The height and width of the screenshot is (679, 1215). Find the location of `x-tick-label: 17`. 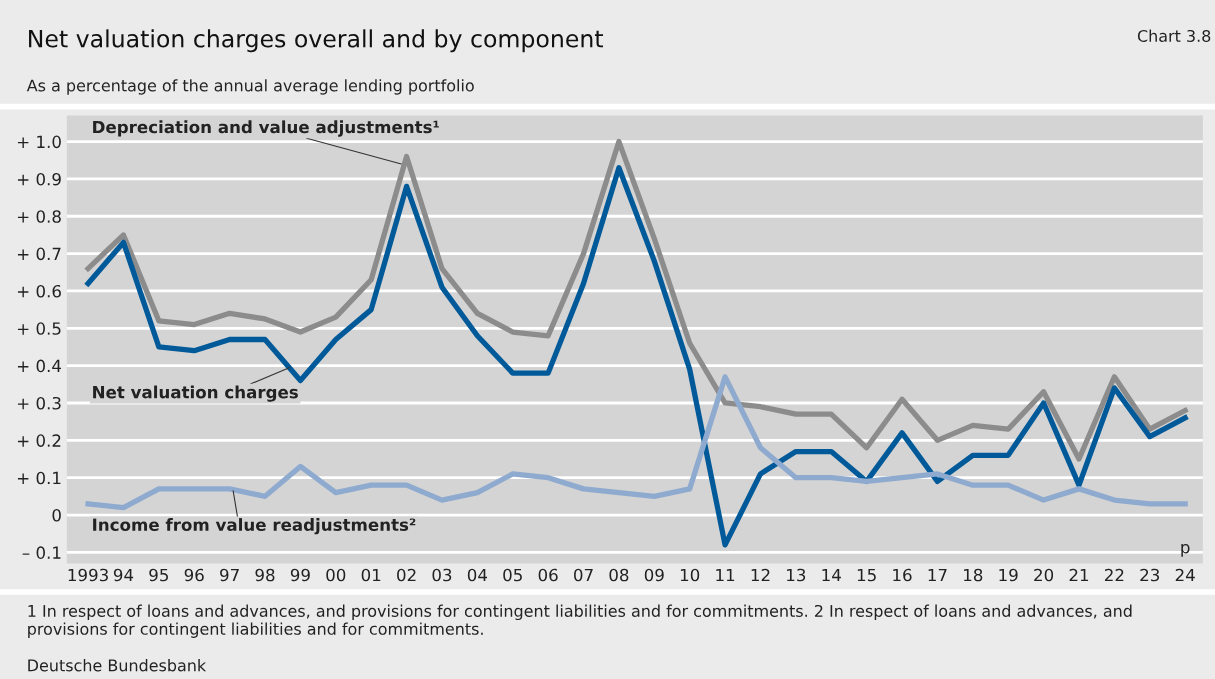

x-tick-label: 17 is located at coordinates (937, 575).